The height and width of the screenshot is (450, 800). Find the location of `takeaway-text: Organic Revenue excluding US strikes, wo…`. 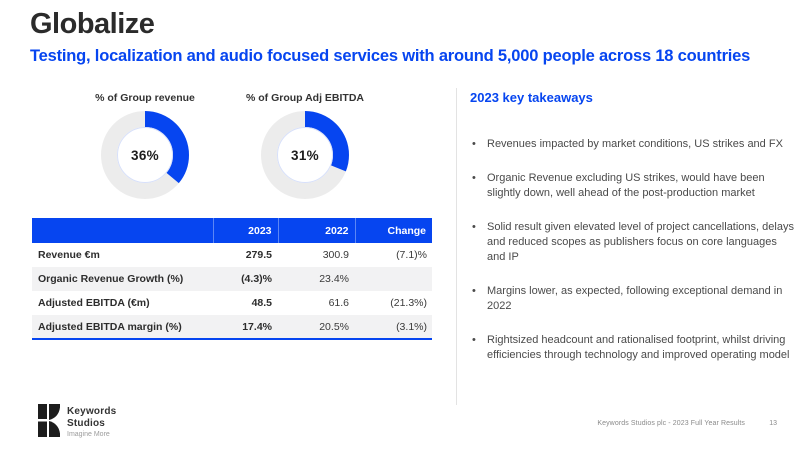

takeaway-text: Organic Revenue excluding US strikes, wo… is located at coordinates (626, 185).